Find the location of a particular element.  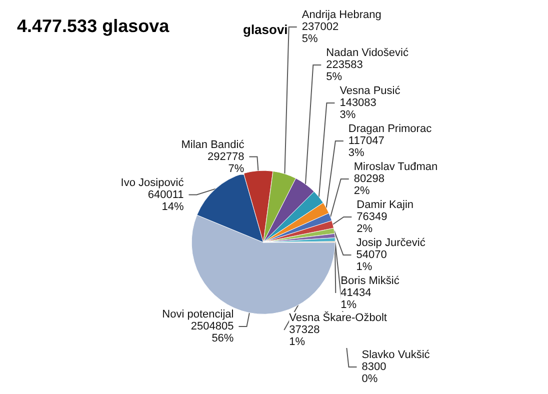

data-label: 2504805 56% is located at coordinates (212, 332).